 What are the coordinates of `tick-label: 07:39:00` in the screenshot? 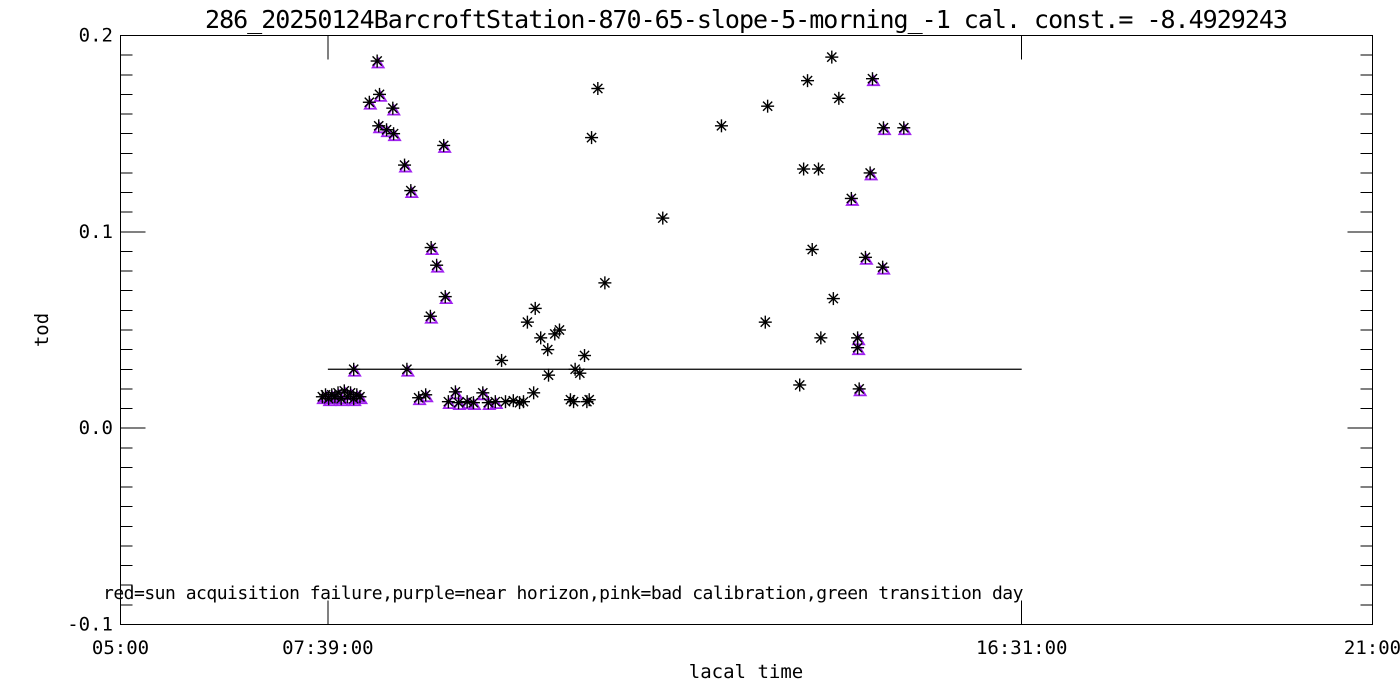 It's located at (328, 648).